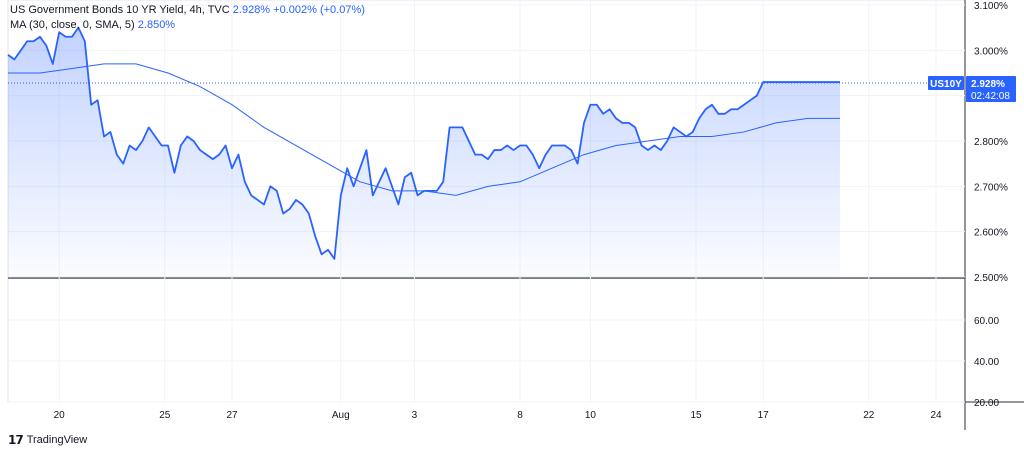 Image resolution: width=1024 pixels, height=455 pixels. Describe the element at coordinates (936, 415) in the screenshot. I see `x-tick-label: 24` at that location.